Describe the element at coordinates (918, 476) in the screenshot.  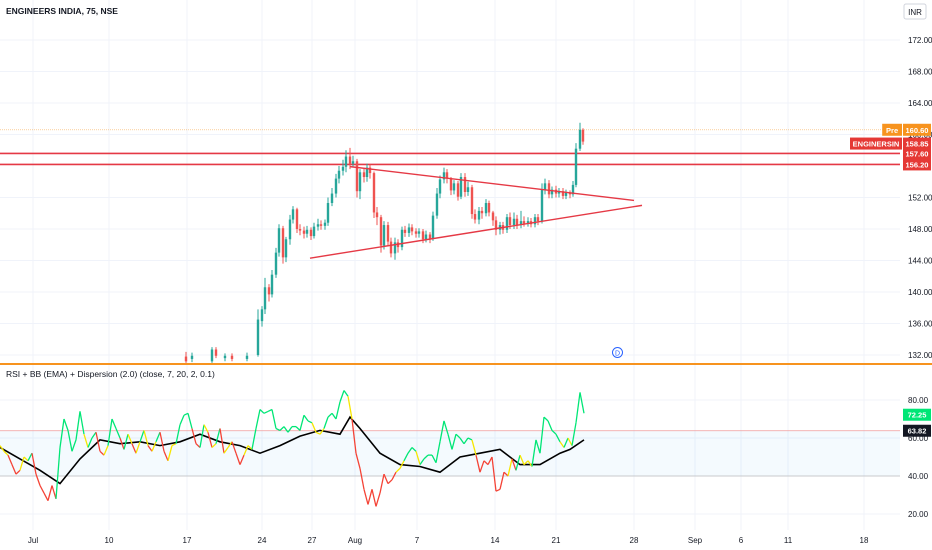
I see `indicator-tick-label: 40.00` at that location.